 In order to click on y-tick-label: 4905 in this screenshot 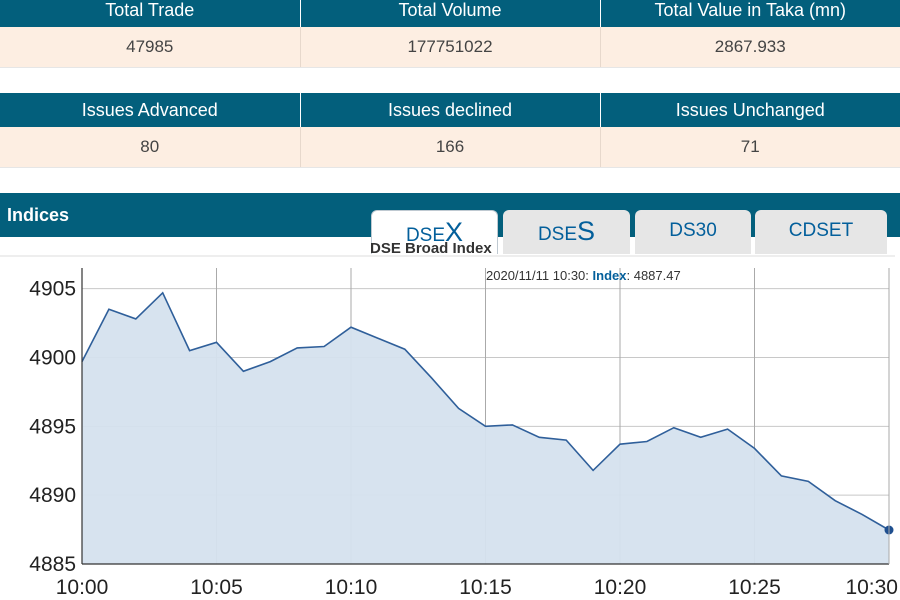, I will do `click(52, 289)`.